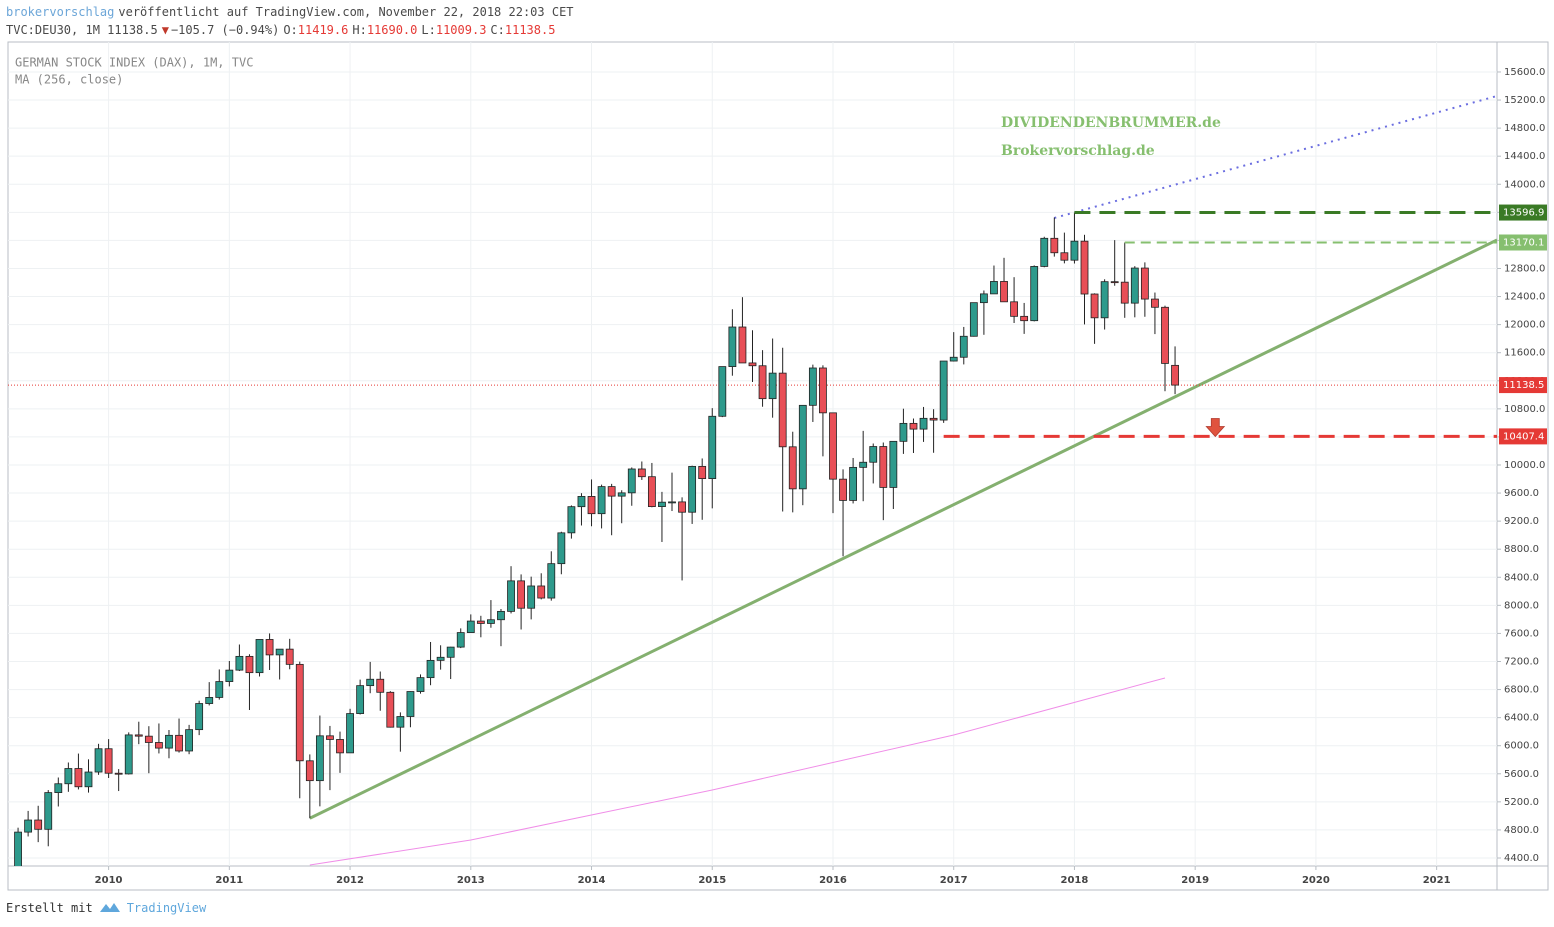  What do you see at coordinates (1111, 123) in the screenshot?
I see `watermark: DIVIDENDENBRUMMER.de` at bounding box center [1111, 123].